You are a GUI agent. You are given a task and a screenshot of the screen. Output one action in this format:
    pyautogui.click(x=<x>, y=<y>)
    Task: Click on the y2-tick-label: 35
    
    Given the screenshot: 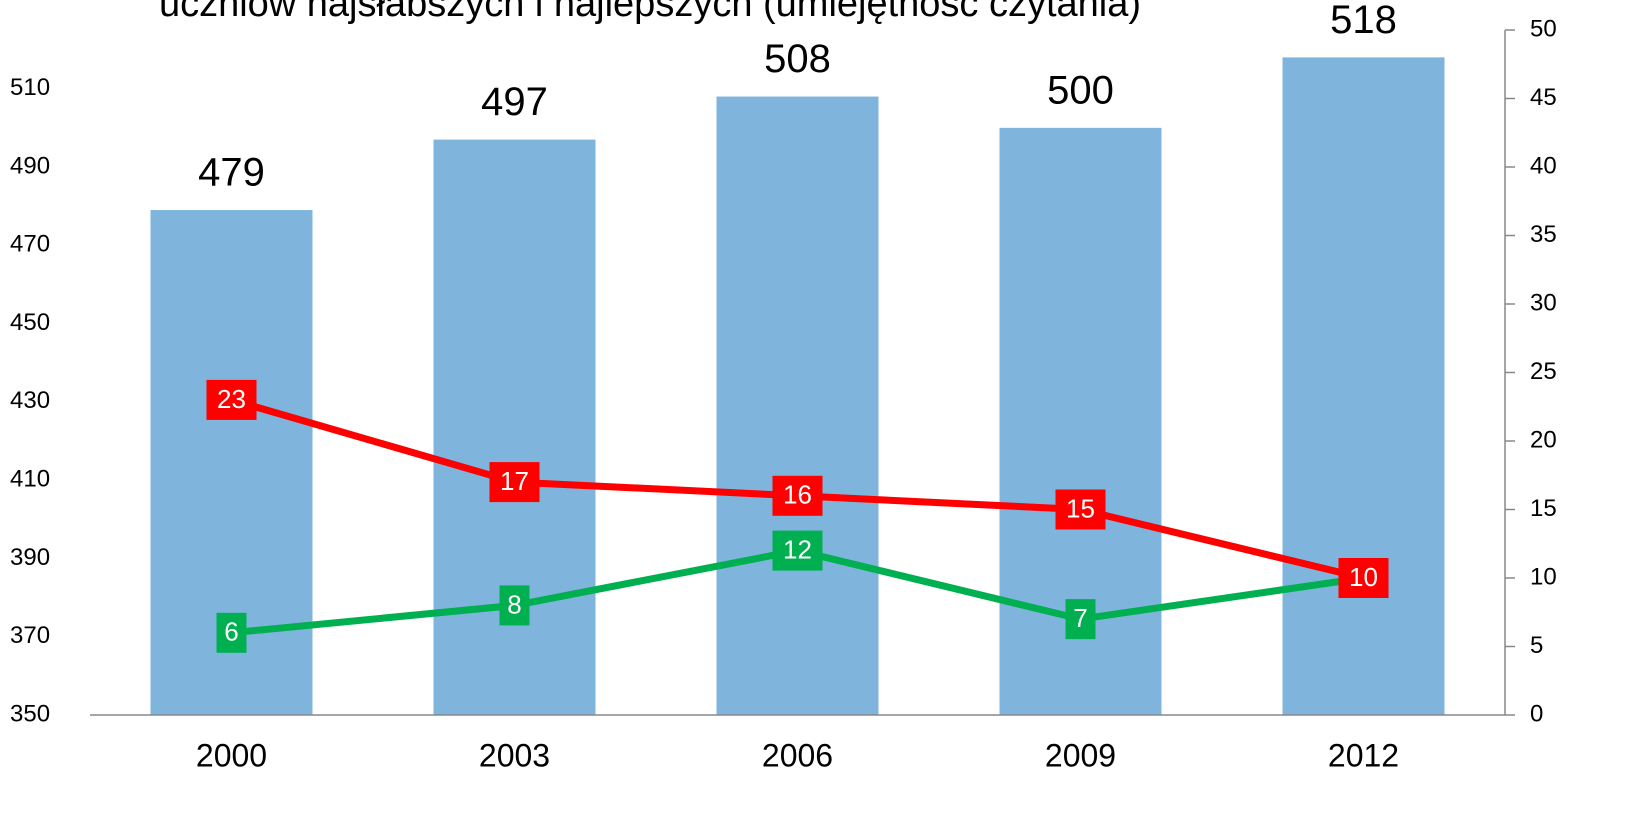 What is the action you would take?
    pyautogui.click(x=1543, y=234)
    